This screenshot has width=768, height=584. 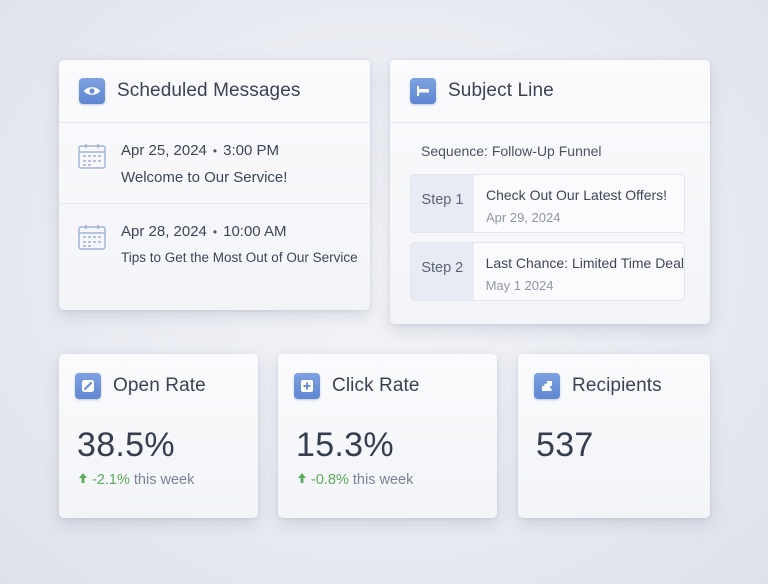 I want to click on open-rate-card: Open Rate 38.5% -2.1% this week, so click(x=158, y=436).